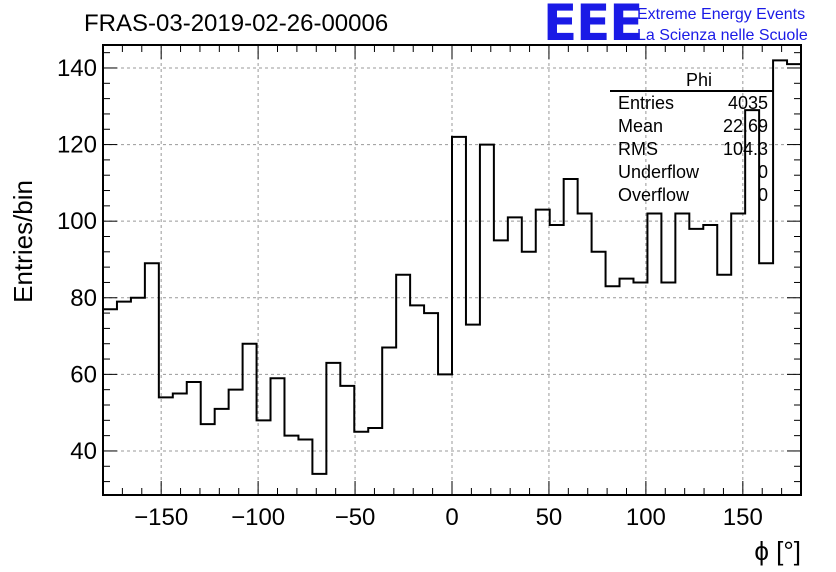 This screenshot has width=836, height=572. What do you see at coordinates (161, 517) in the screenshot?
I see `x-tick-label: −150` at bounding box center [161, 517].